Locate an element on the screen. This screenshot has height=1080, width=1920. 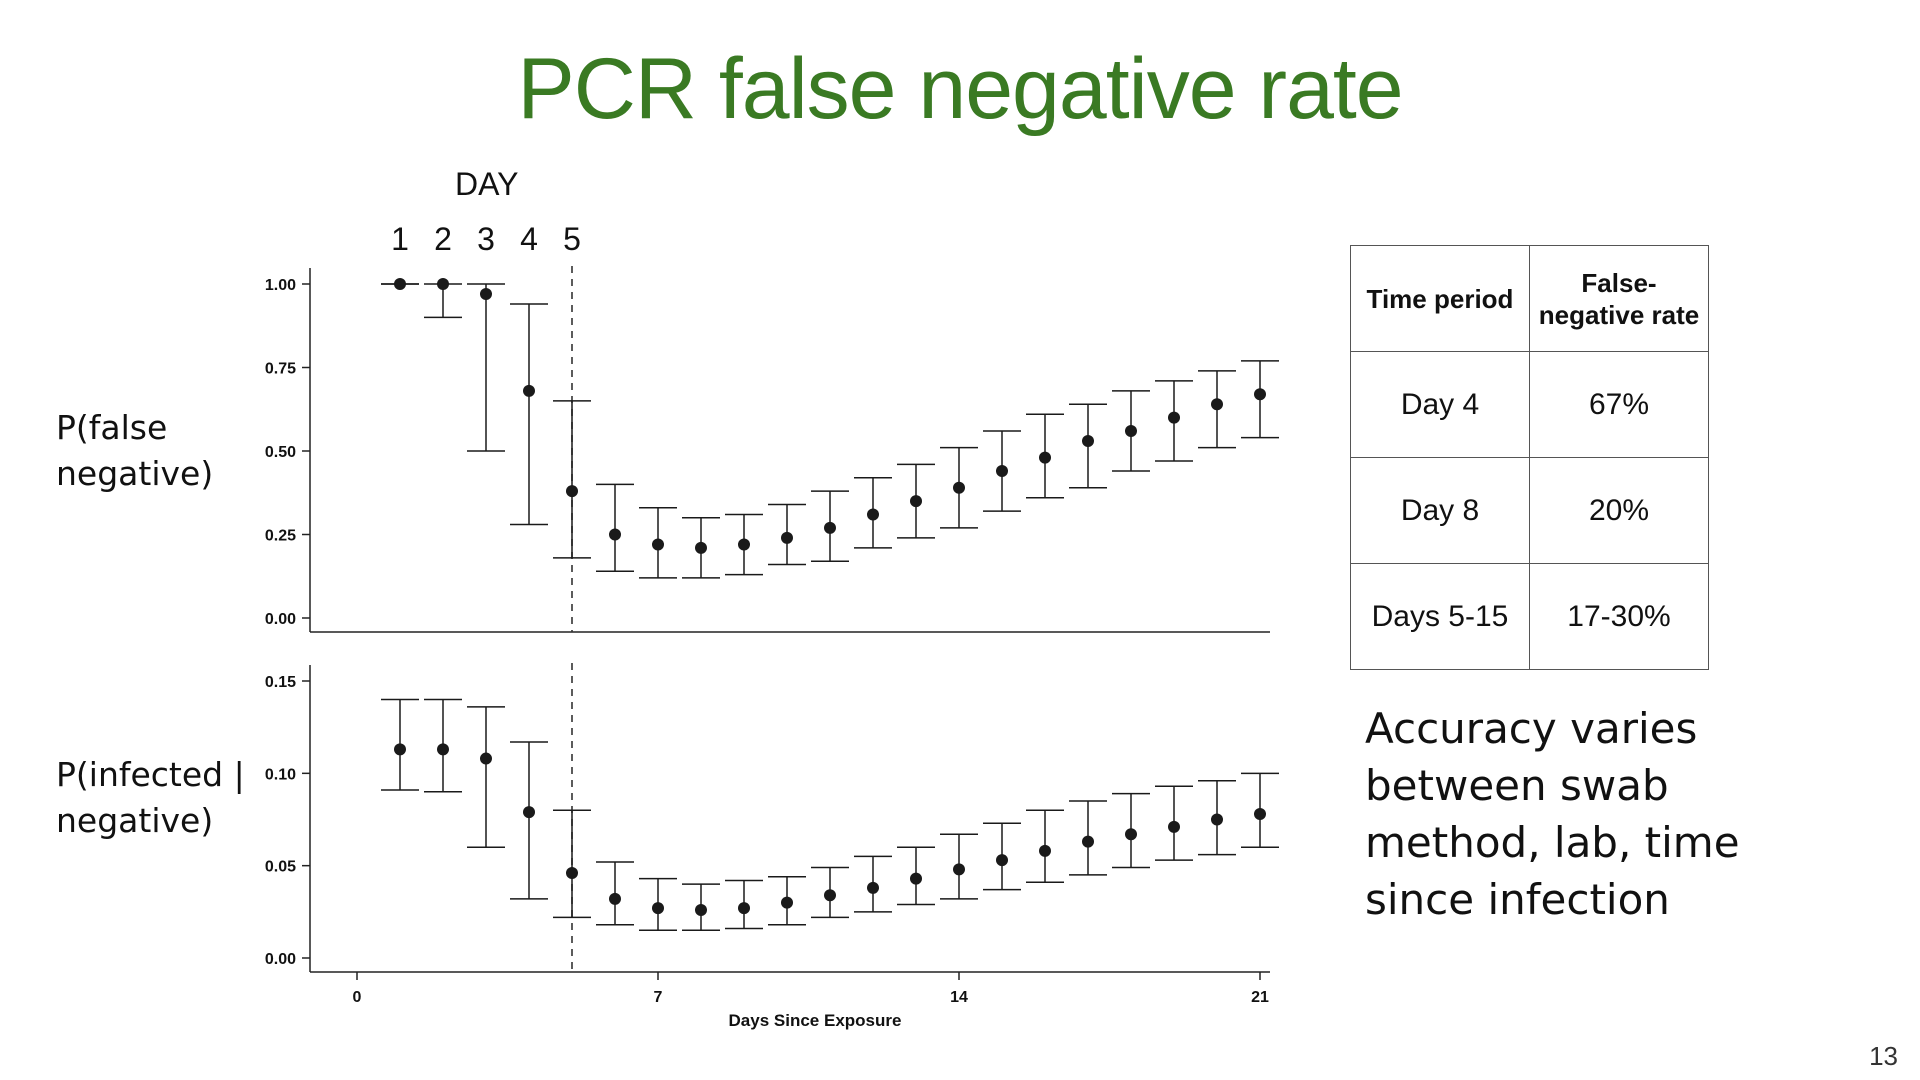
day-marker-5: 5 is located at coordinates (572, 239).